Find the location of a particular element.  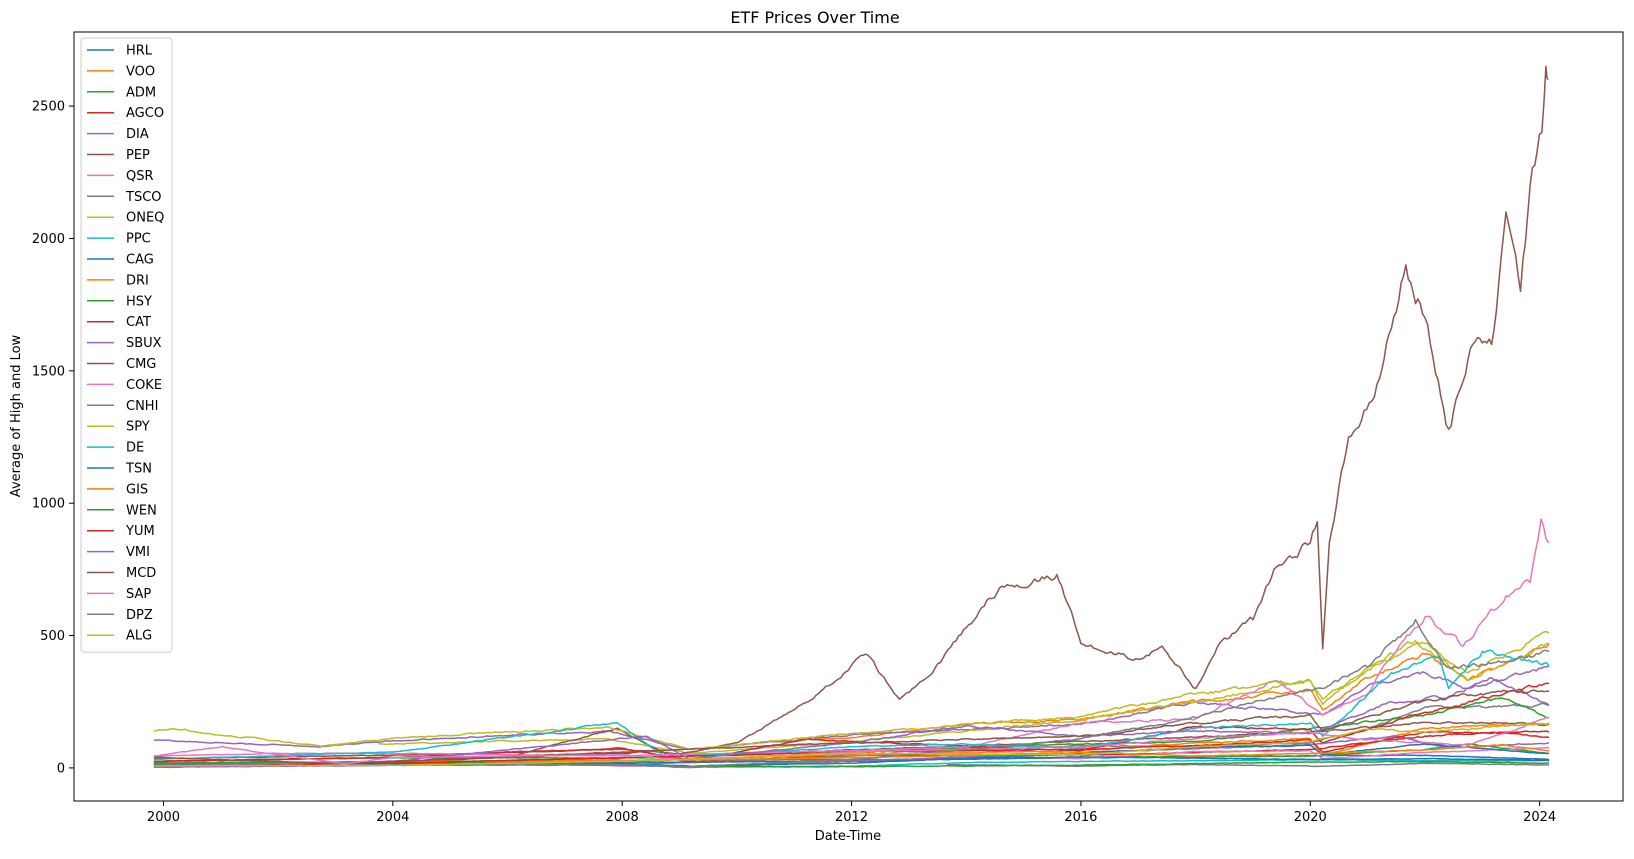

legend-label-de: DE is located at coordinates (135, 448).